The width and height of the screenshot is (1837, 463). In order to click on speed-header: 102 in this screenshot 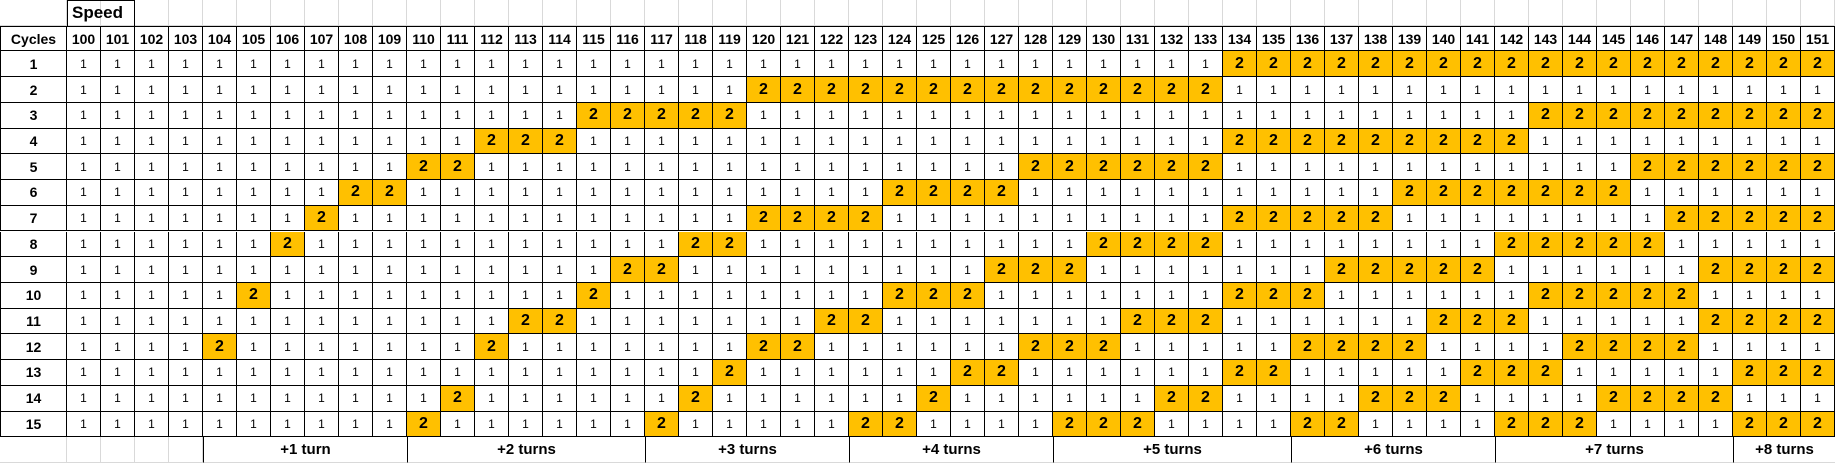, I will do `click(152, 38)`.